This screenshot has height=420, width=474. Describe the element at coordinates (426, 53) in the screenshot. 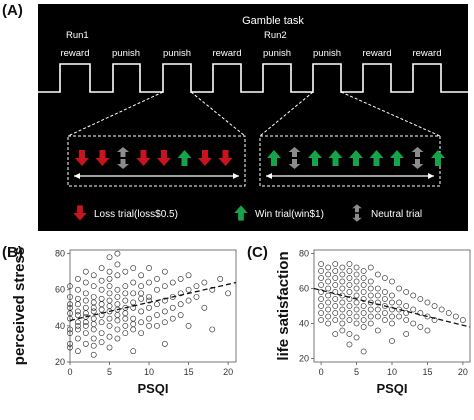

I see `block-label: reward` at that location.